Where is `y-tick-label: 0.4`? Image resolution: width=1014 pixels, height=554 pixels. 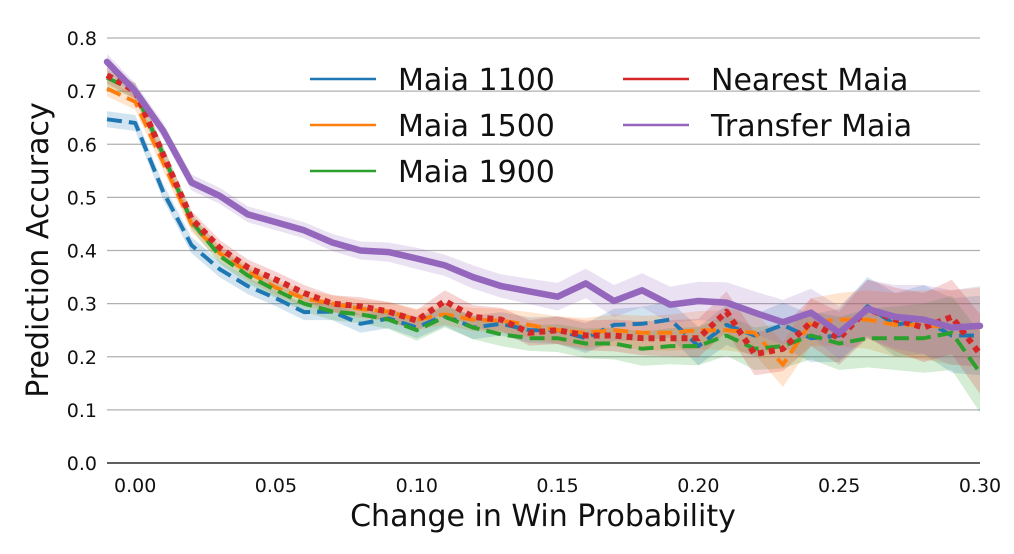
y-tick-label: 0.4 is located at coordinates (82, 252).